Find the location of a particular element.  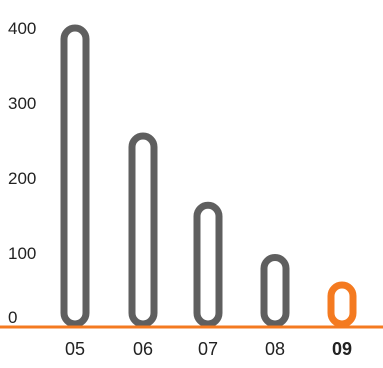

x-tick-label: 09 is located at coordinates (342, 349).